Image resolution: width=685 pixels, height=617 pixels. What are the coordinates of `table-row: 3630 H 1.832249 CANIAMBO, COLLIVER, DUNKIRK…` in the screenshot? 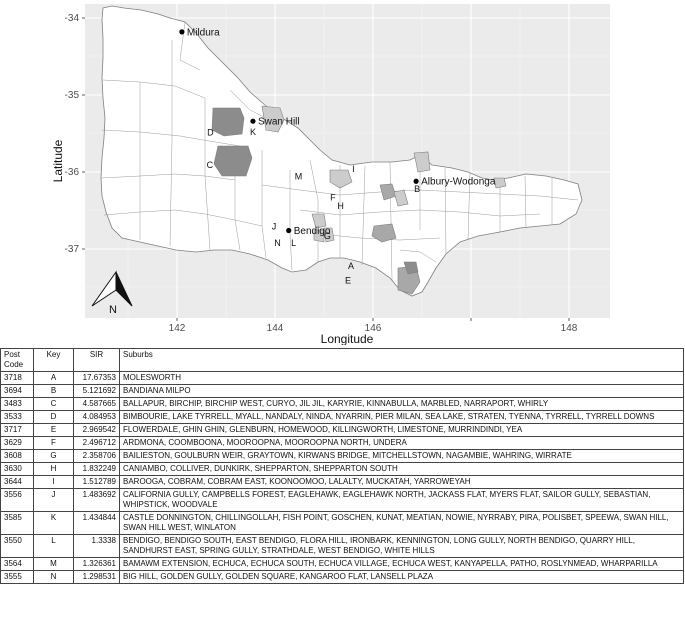 It's located at (342, 469).